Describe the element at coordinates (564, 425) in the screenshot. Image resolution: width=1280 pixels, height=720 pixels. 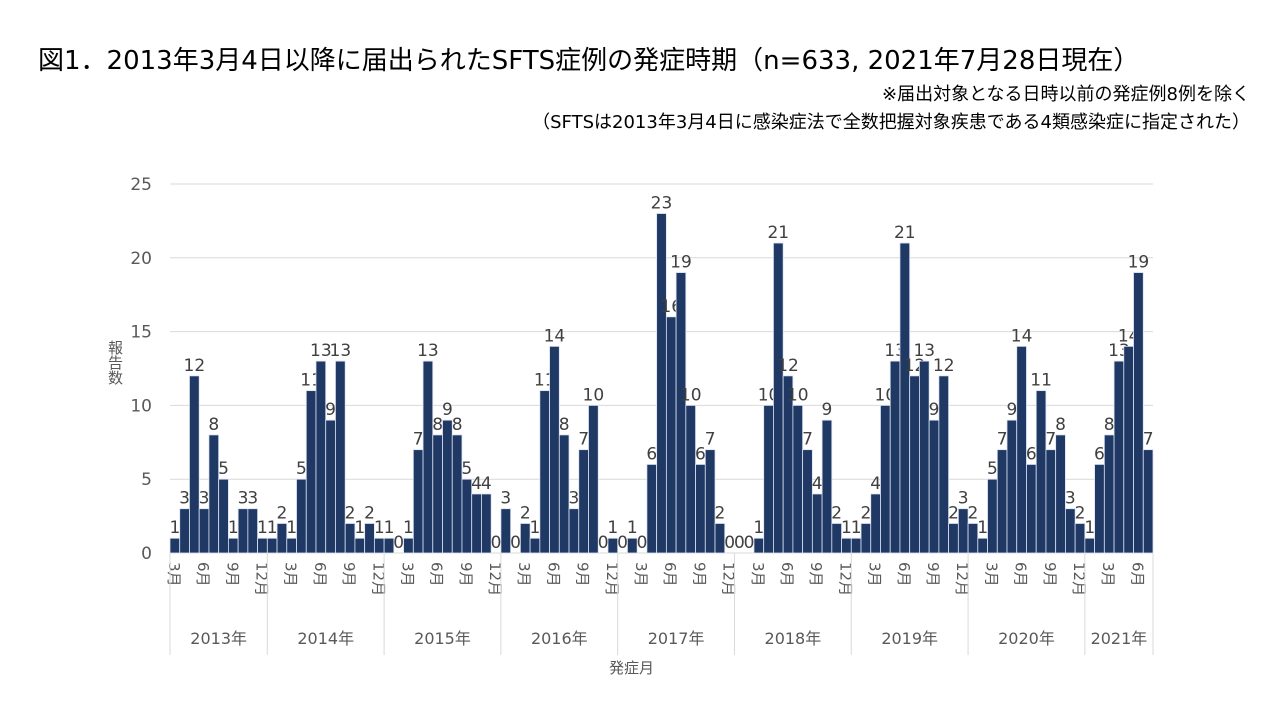
I see `data-label: 8` at that location.